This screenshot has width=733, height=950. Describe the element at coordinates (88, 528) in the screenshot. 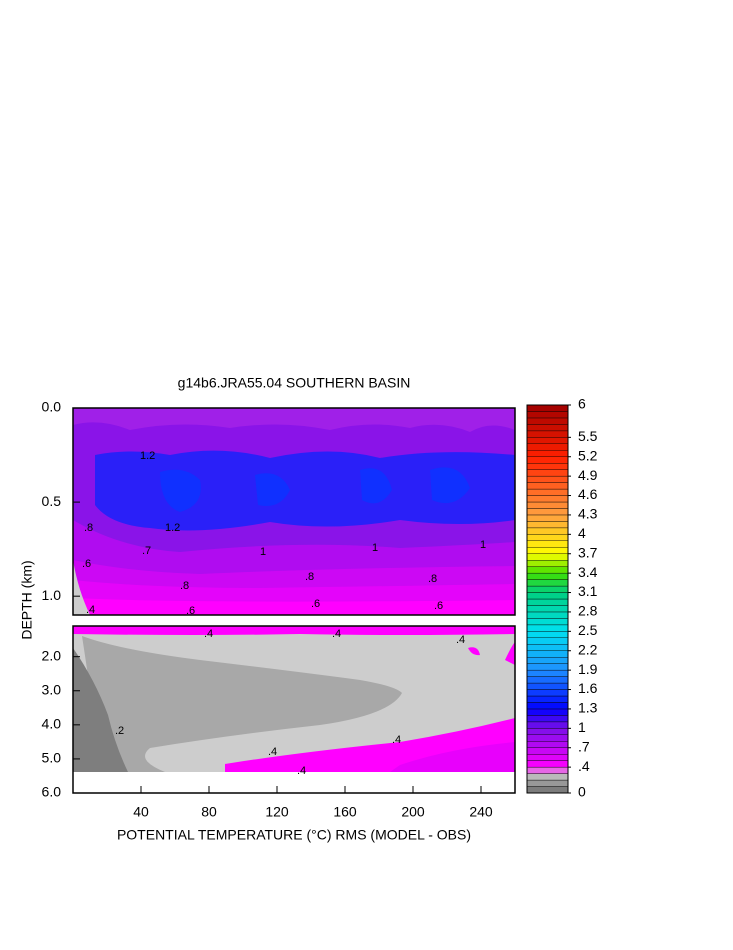

I see `contour-label: .8` at that location.